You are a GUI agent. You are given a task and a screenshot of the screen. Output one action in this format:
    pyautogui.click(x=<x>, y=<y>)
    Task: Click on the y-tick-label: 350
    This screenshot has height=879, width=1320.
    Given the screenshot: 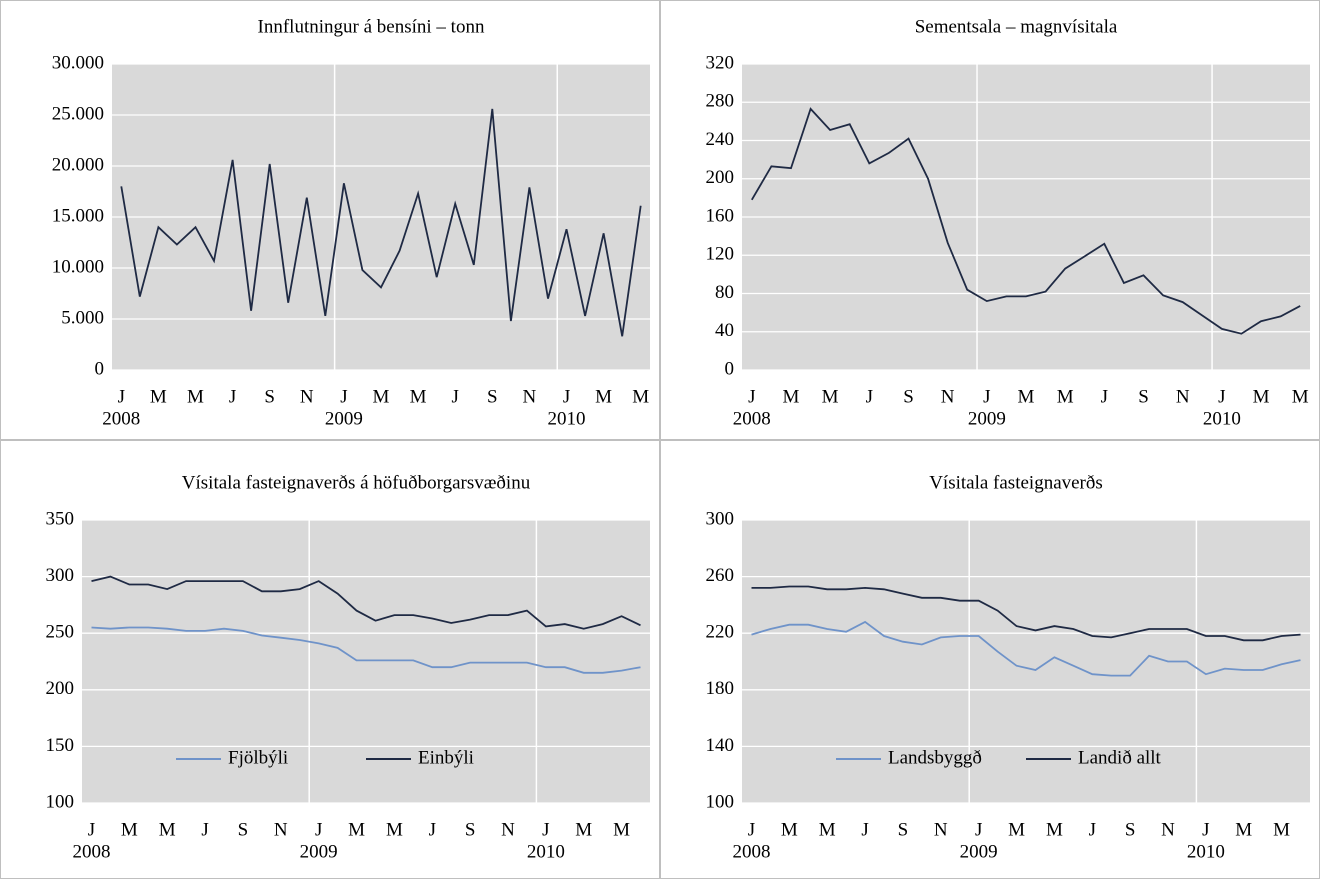 What is the action you would take?
    pyautogui.click(x=60, y=518)
    